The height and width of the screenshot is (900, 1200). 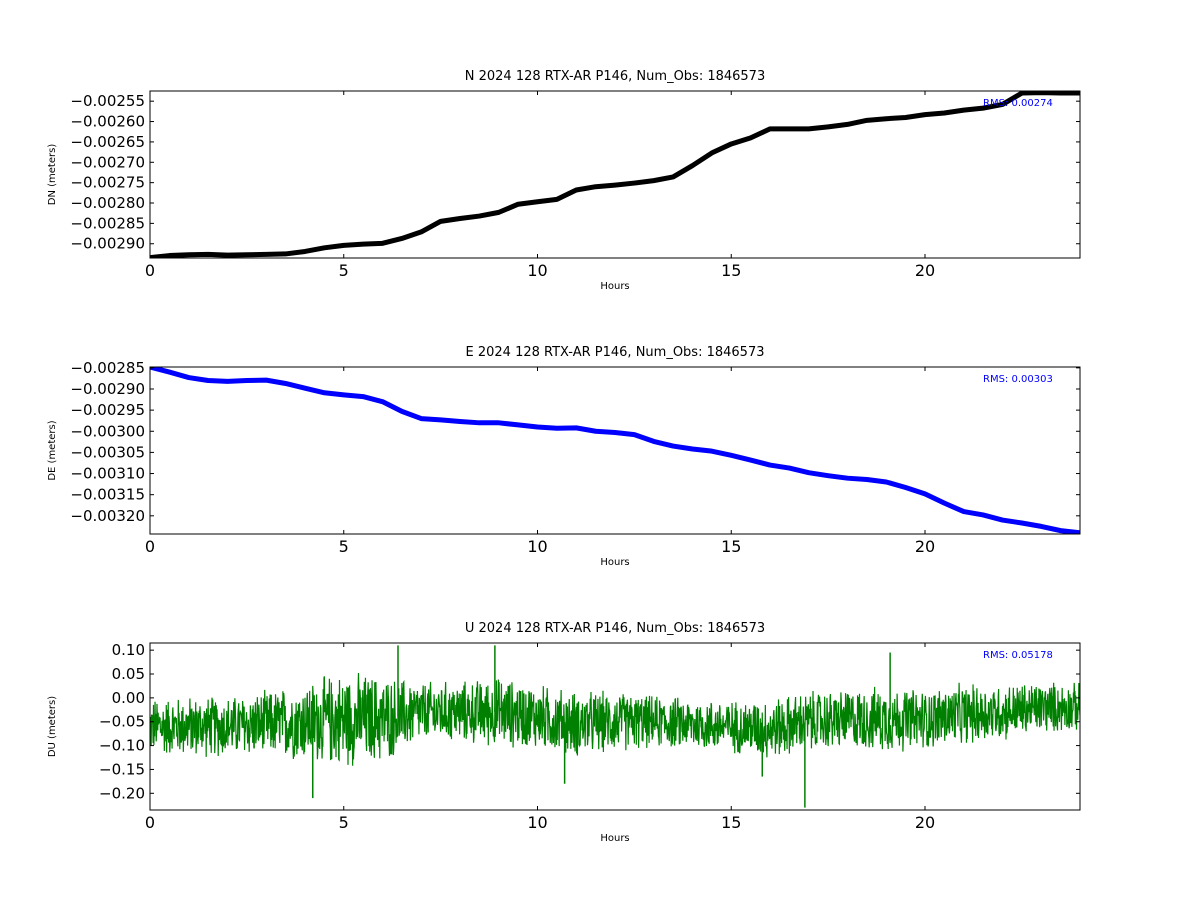 What do you see at coordinates (122, 722) in the screenshot?
I see `u-y-tick-label: −0.05` at bounding box center [122, 722].